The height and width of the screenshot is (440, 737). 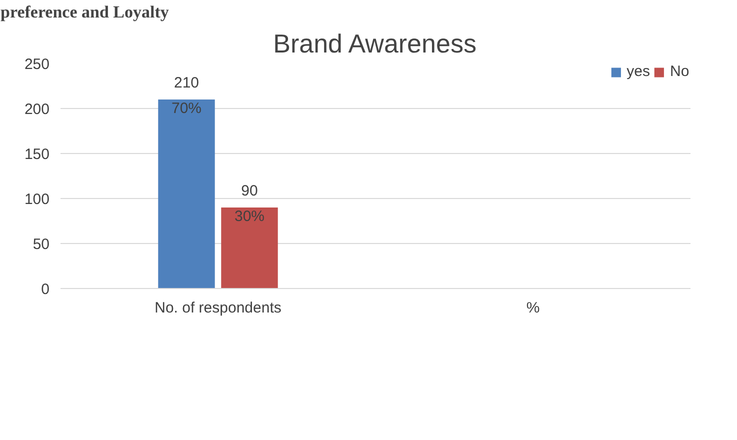 I want to click on y-tick-label: 200, so click(x=37, y=109).